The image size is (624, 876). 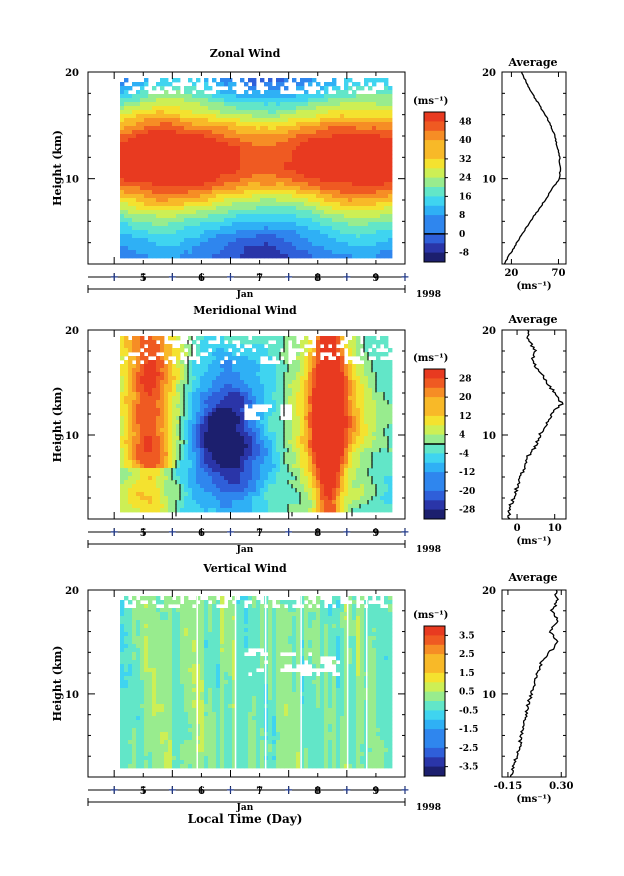 I want to click on x-tick-label: 7, so click(x=259, y=533).